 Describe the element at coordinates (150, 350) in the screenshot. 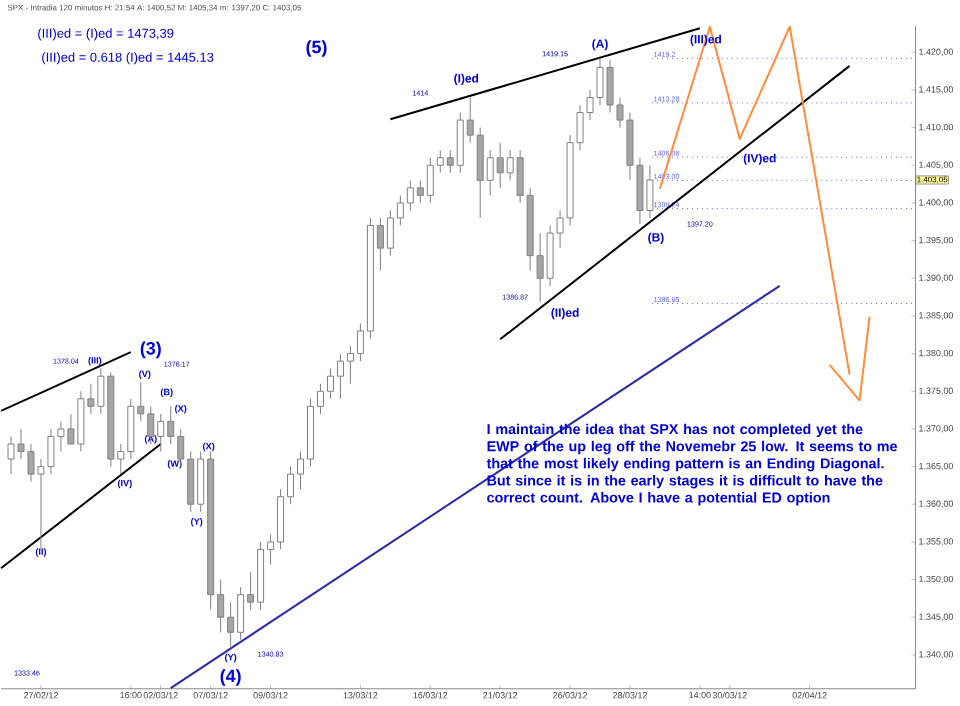

I see `annotation: (3)` at that location.